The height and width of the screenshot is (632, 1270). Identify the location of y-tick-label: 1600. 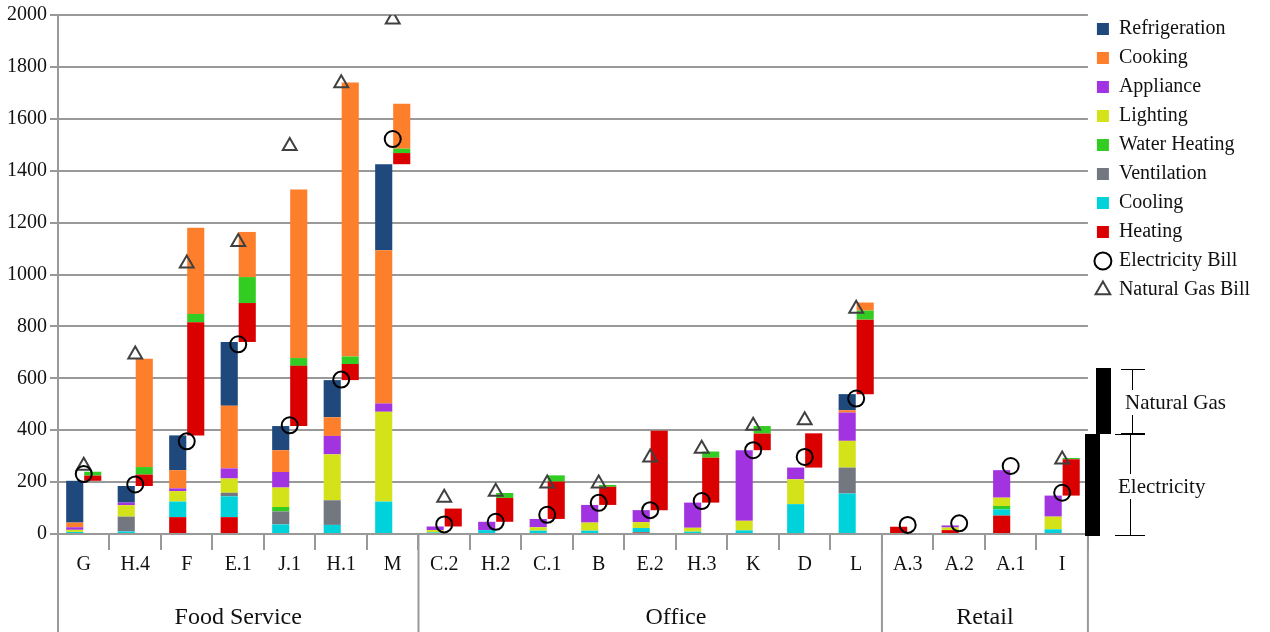
(27, 117).